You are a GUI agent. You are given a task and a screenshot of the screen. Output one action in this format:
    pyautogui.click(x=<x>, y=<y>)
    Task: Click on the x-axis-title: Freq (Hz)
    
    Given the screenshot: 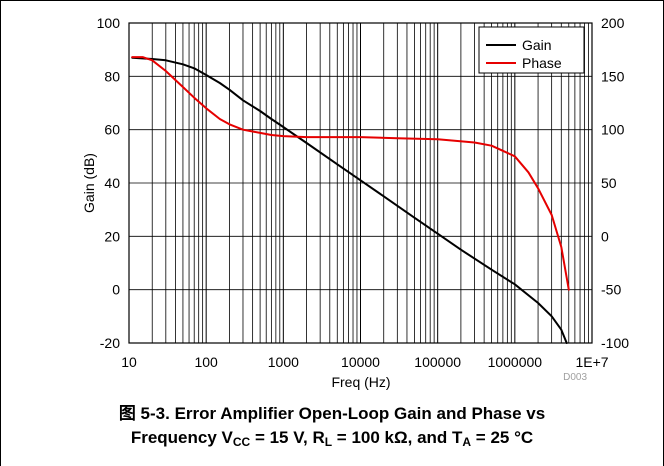 What is the action you would take?
    pyautogui.click(x=360, y=382)
    